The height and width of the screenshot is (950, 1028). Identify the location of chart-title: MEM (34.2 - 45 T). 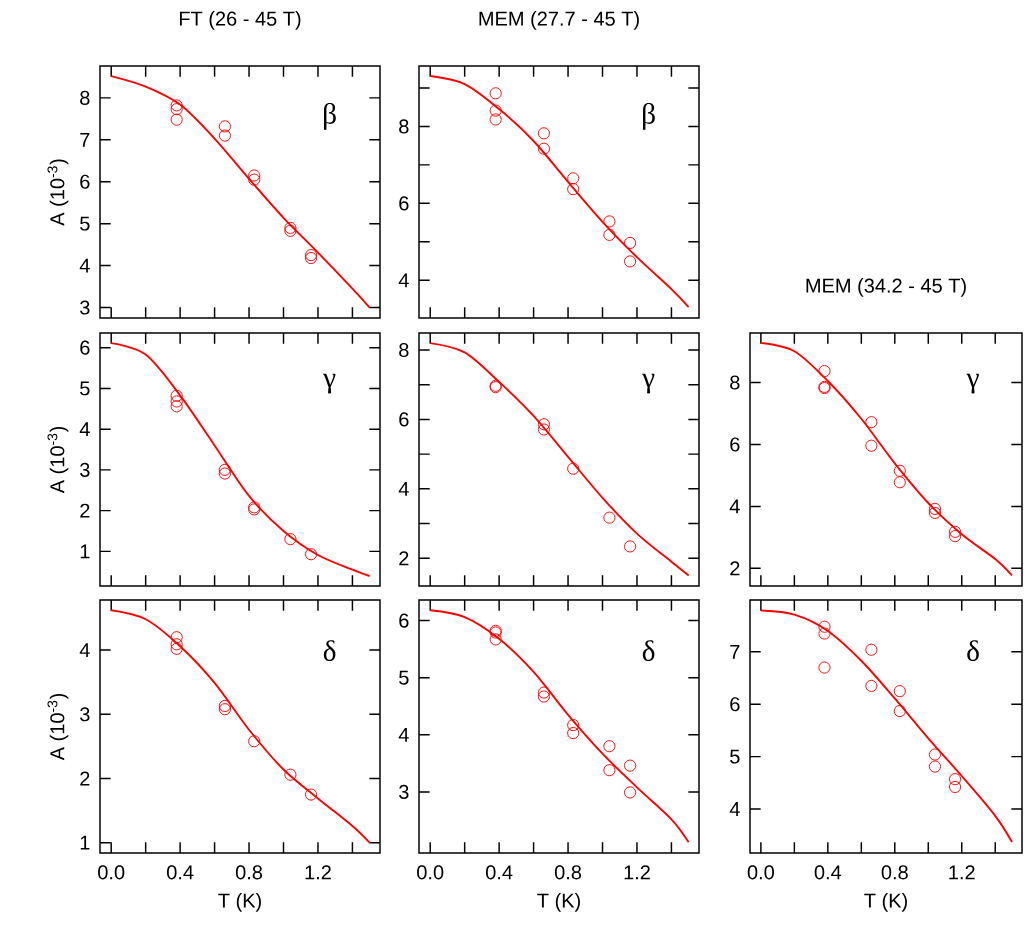
(886, 287).